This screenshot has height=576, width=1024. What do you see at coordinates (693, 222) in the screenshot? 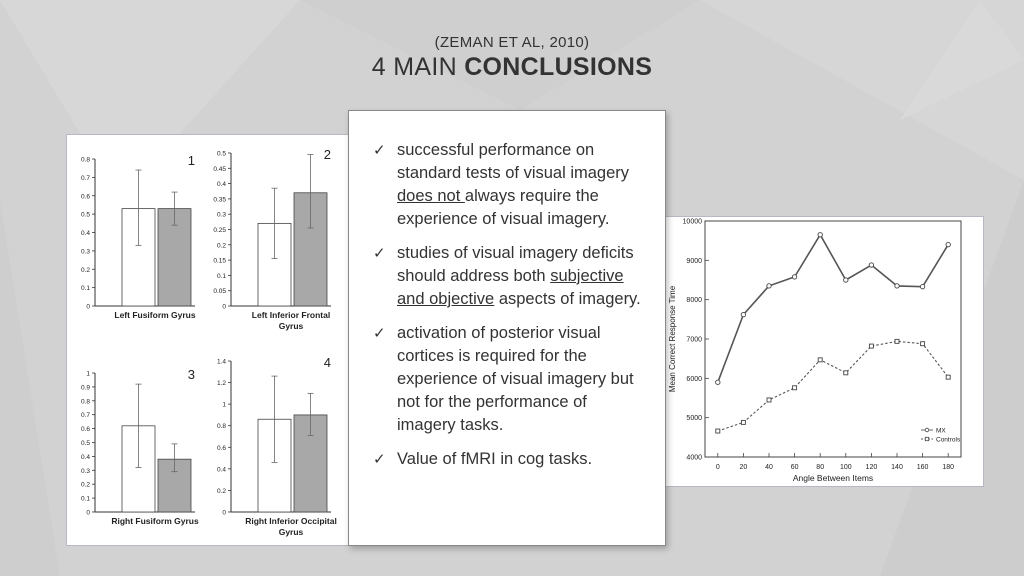
I see `y-tick-label: 10000` at bounding box center [693, 222].